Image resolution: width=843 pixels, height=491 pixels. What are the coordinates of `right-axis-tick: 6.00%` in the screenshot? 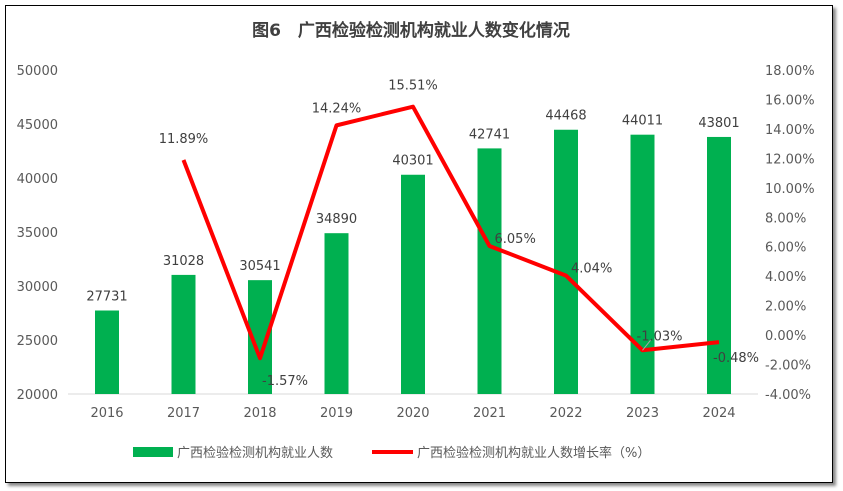 It's located at (785, 248).